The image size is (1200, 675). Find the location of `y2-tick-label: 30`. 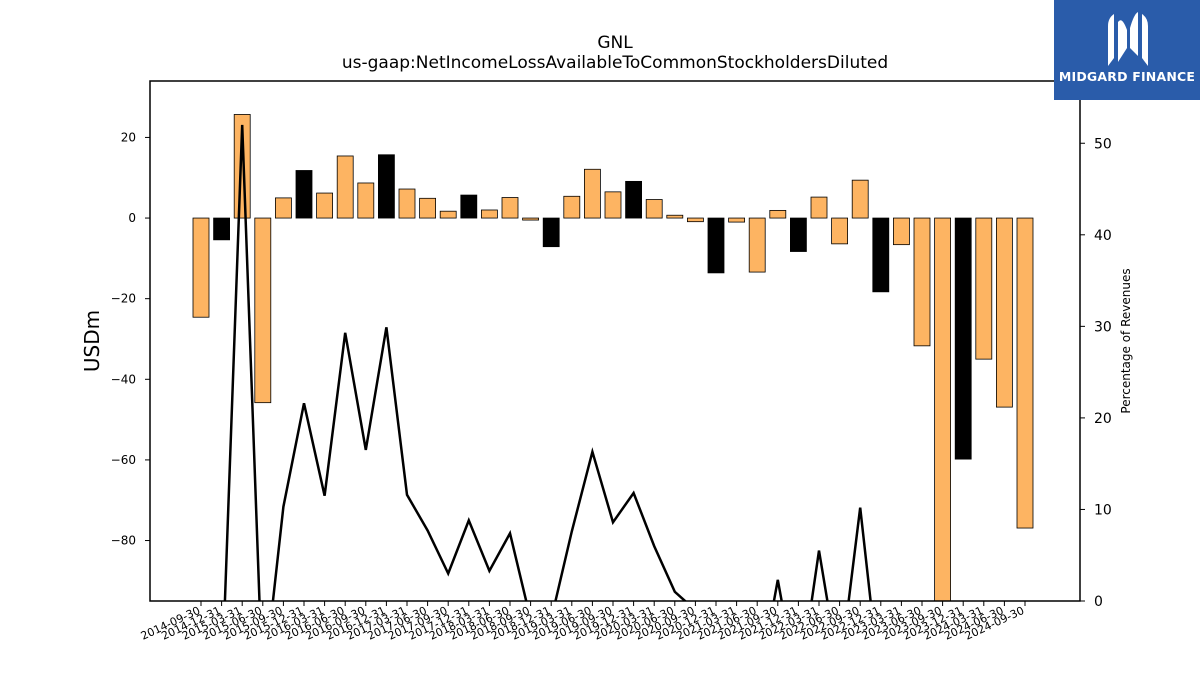

y2-tick-label: 30 is located at coordinates (1103, 327).